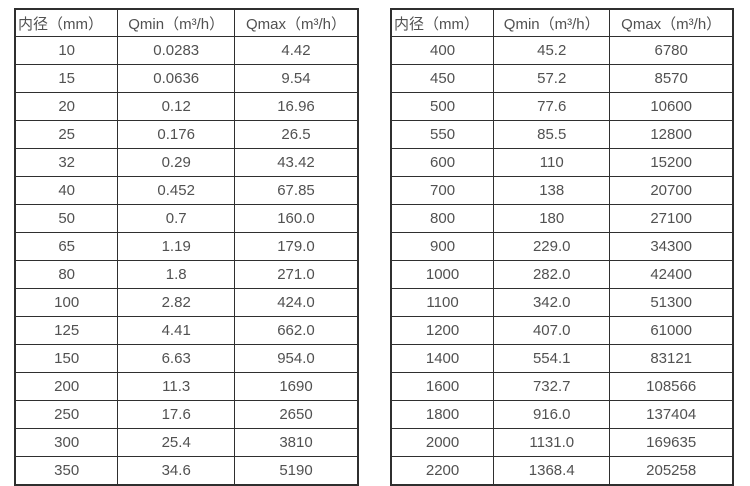 This screenshot has width=750, height=486. What do you see at coordinates (296, 358) in the screenshot?
I see `table-cell: 954.0` at bounding box center [296, 358].